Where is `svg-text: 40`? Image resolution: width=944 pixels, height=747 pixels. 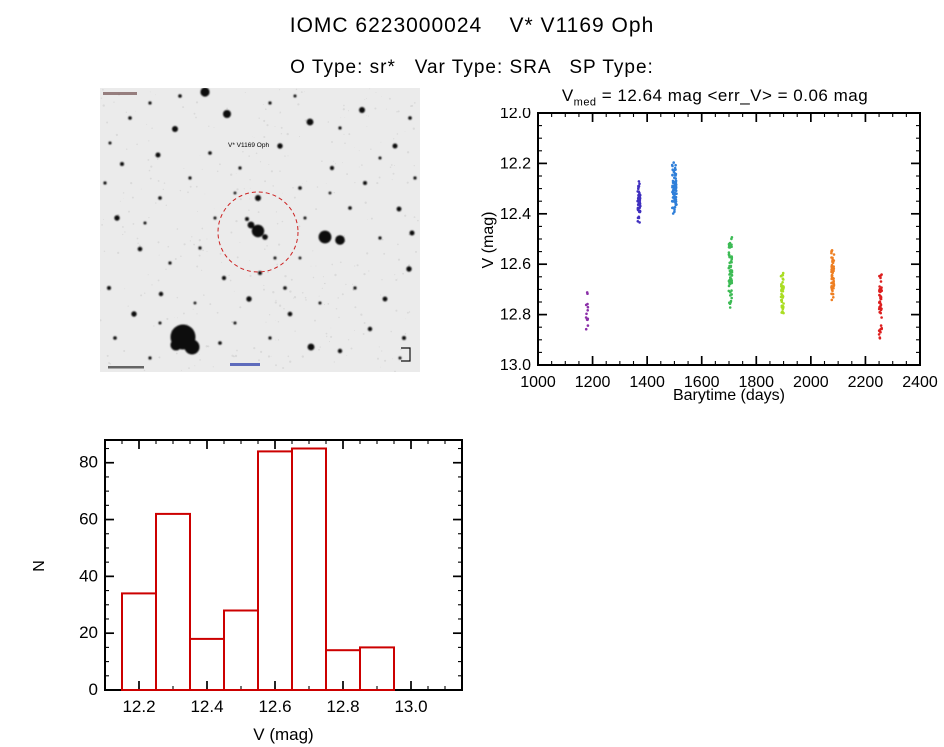 svg-text: 40 is located at coordinates (88, 575).